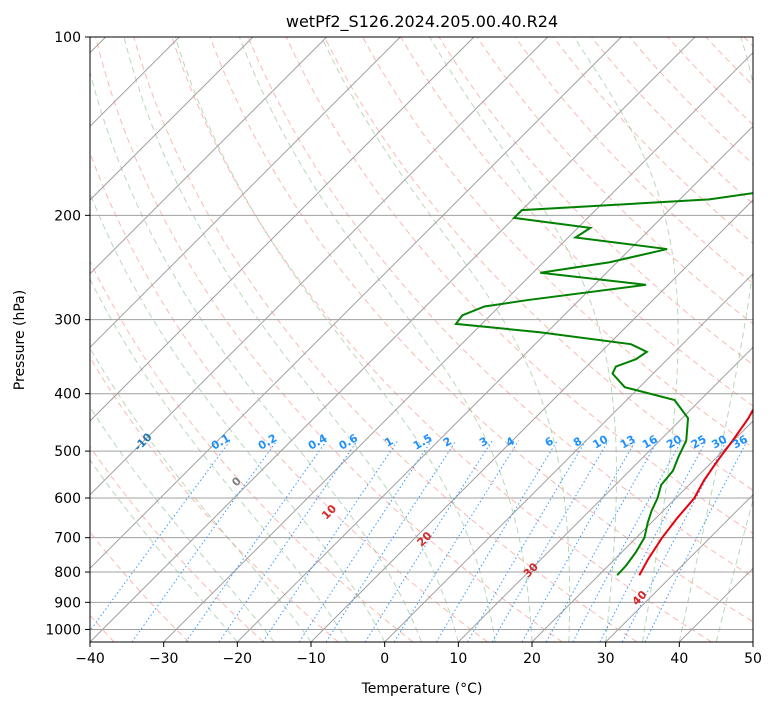 The width and height of the screenshot is (775, 708). Describe the element at coordinates (20, 340) in the screenshot. I see `y-axis-label: Pressure (hPa)` at that location.